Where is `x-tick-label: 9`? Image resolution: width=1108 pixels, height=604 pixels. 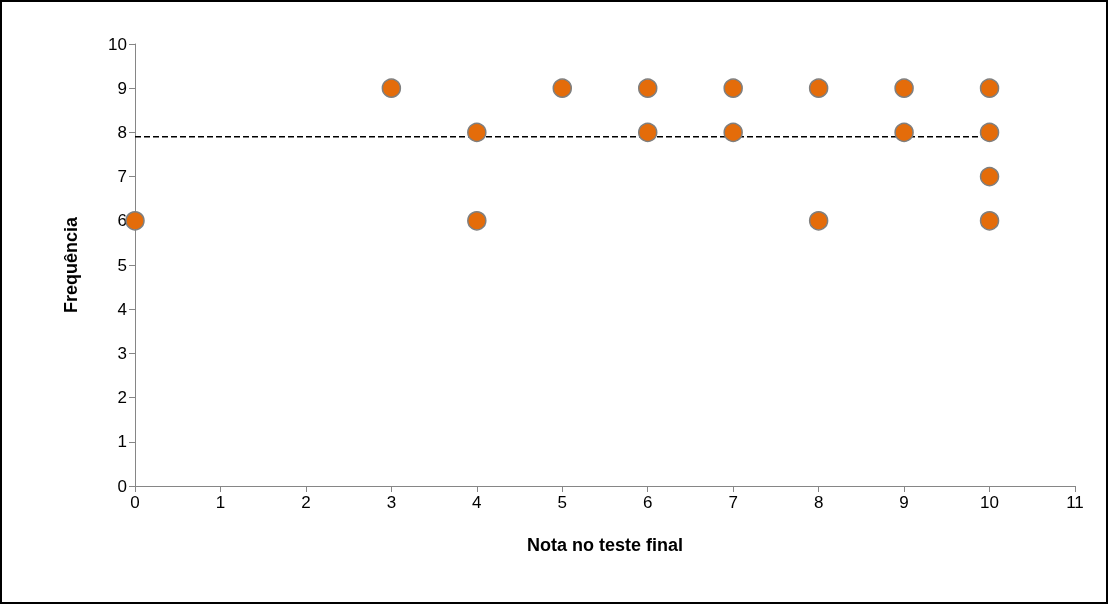
x-tick-label: 9 is located at coordinates (904, 502).